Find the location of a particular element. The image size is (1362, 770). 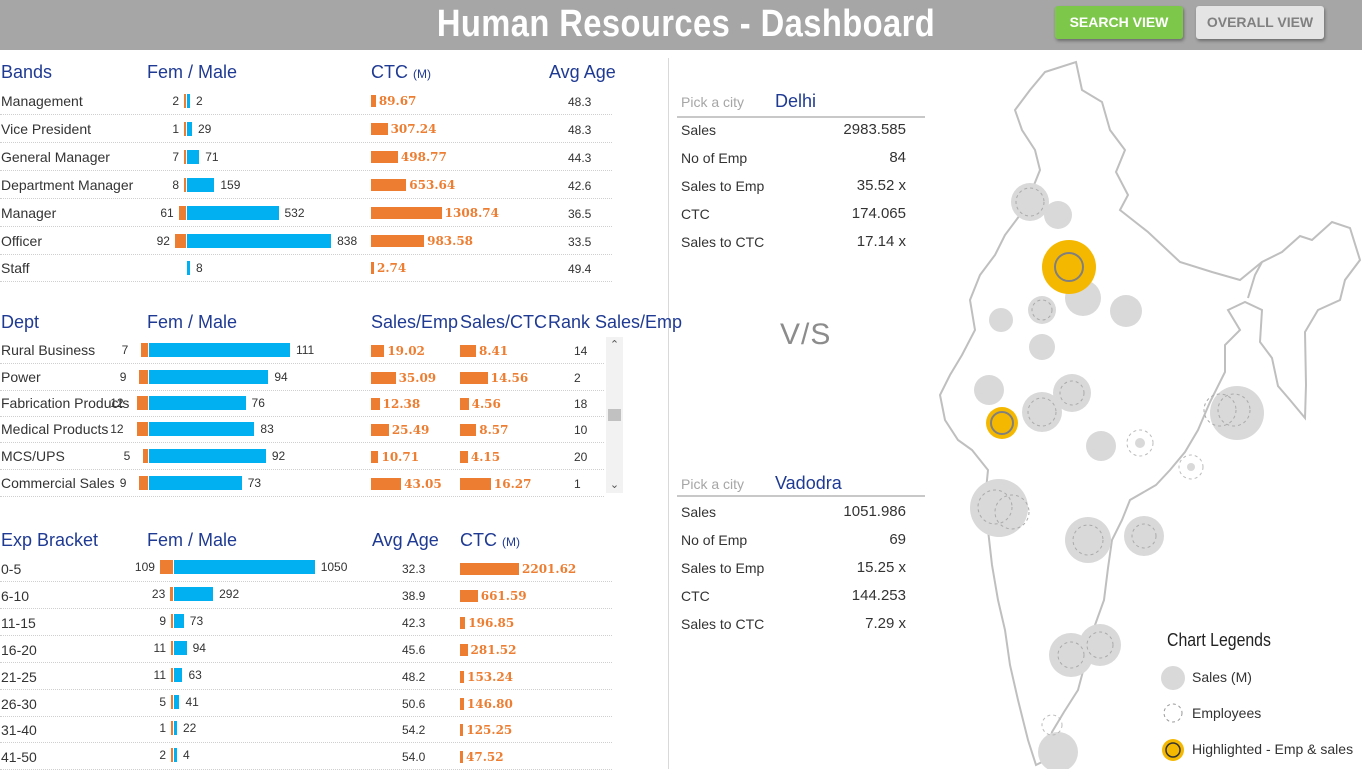

metric-label: Sales to Emp is located at coordinates (723, 568).